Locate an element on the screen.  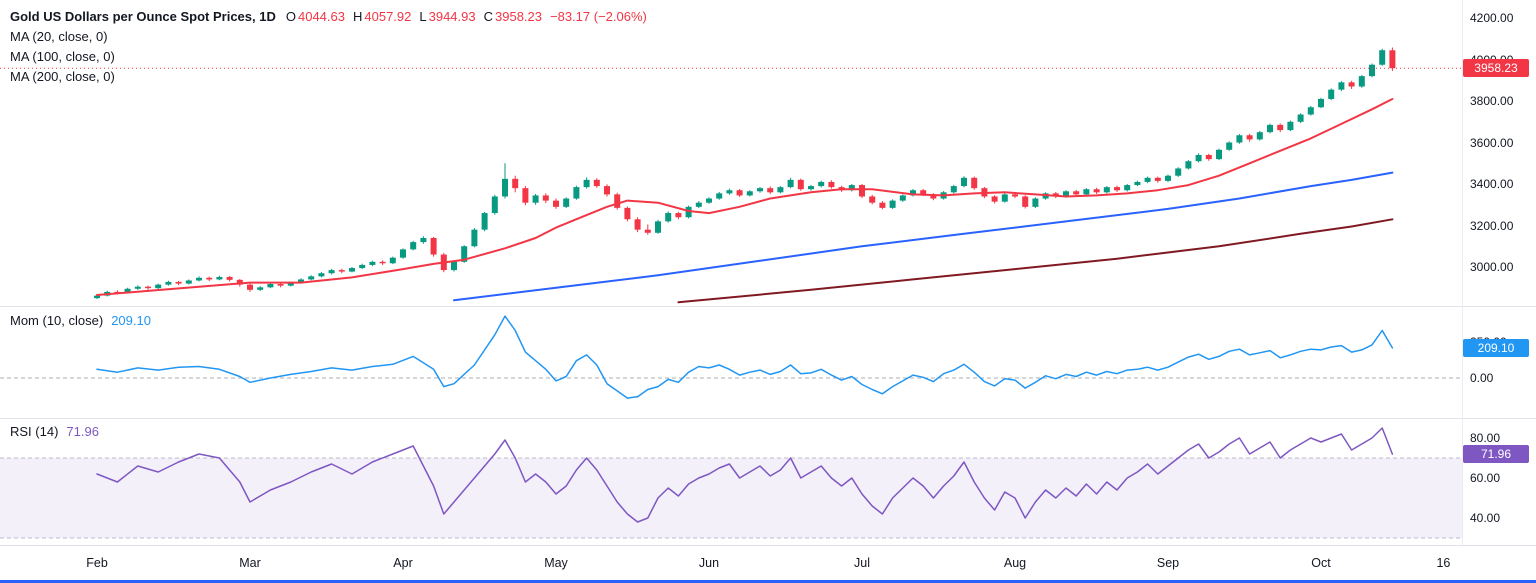
rsi-legend-row: RSI (14) 71.96 is located at coordinates (54, 431).